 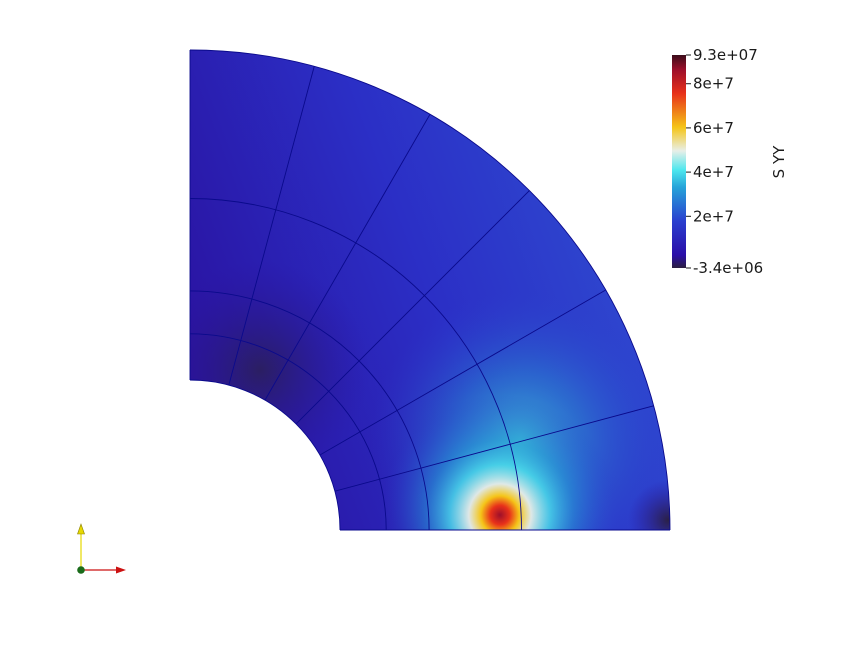 What do you see at coordinates (81, 570) in the screenshot?
I see `z-axis-dot-icon` at bounding box center [81, 570].